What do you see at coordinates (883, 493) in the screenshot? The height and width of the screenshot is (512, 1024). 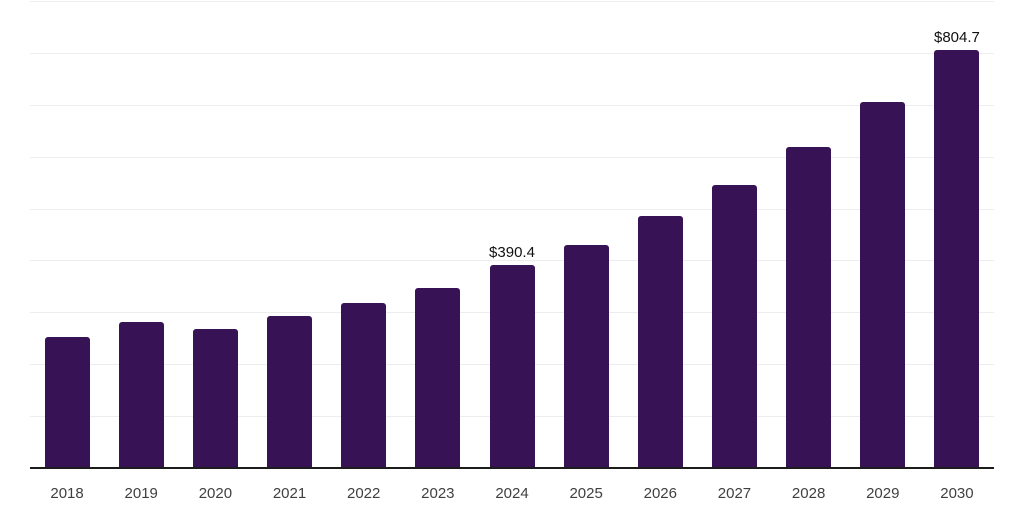 I see `x-tick-label-2029: 2029` at bounding box center [883, 493].